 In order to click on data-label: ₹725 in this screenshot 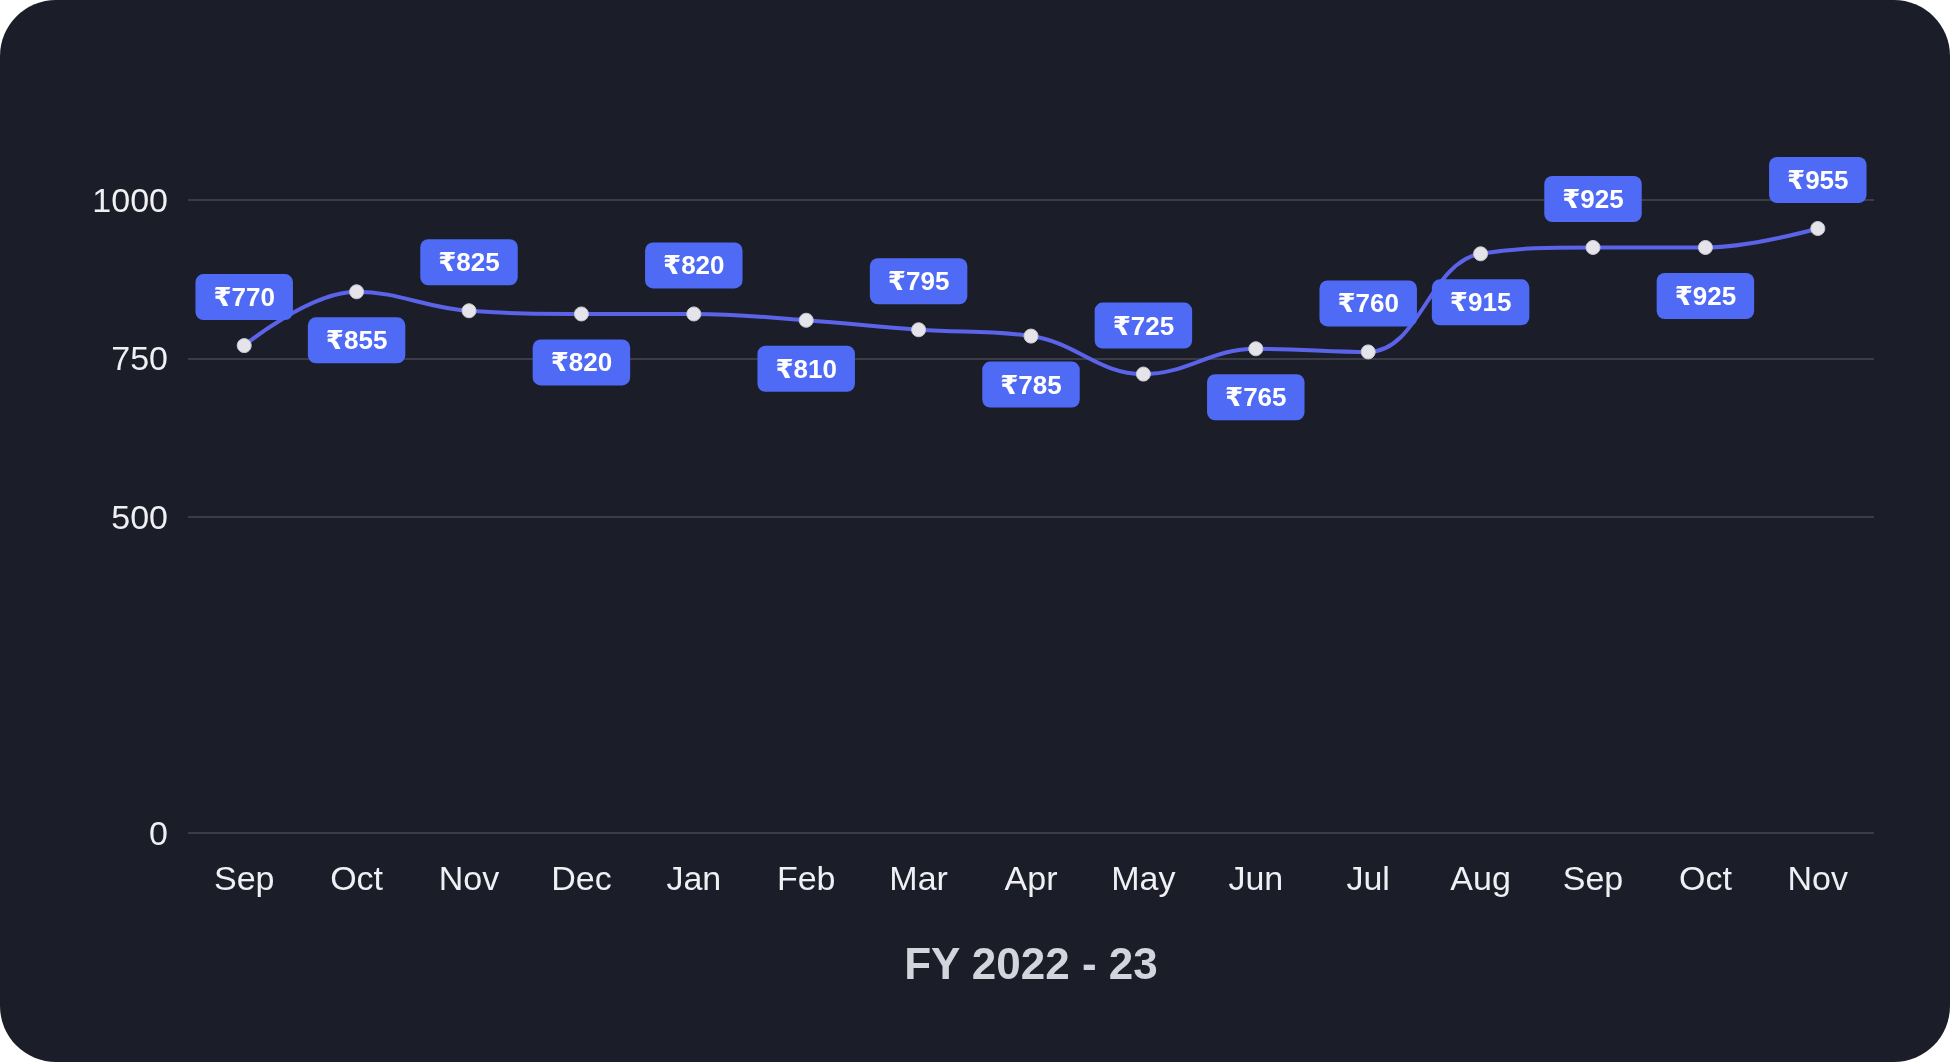, I will do `click(1143, 325)`.